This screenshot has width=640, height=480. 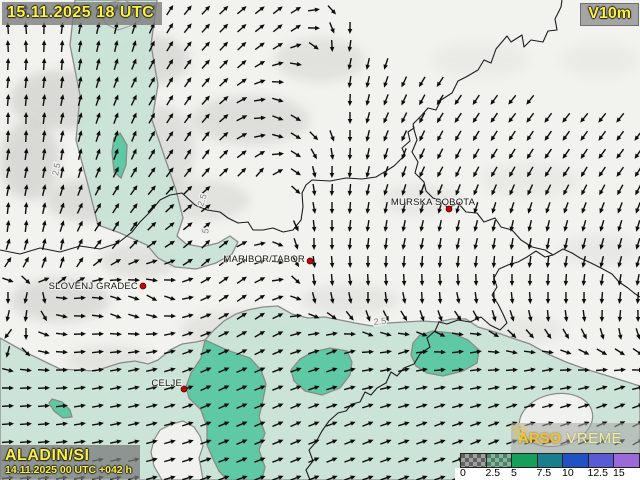 What do you see at coordinates (597, 473) in the screenshot?
I see `legend-tick: 12.5` at bounding box center [597, 473].